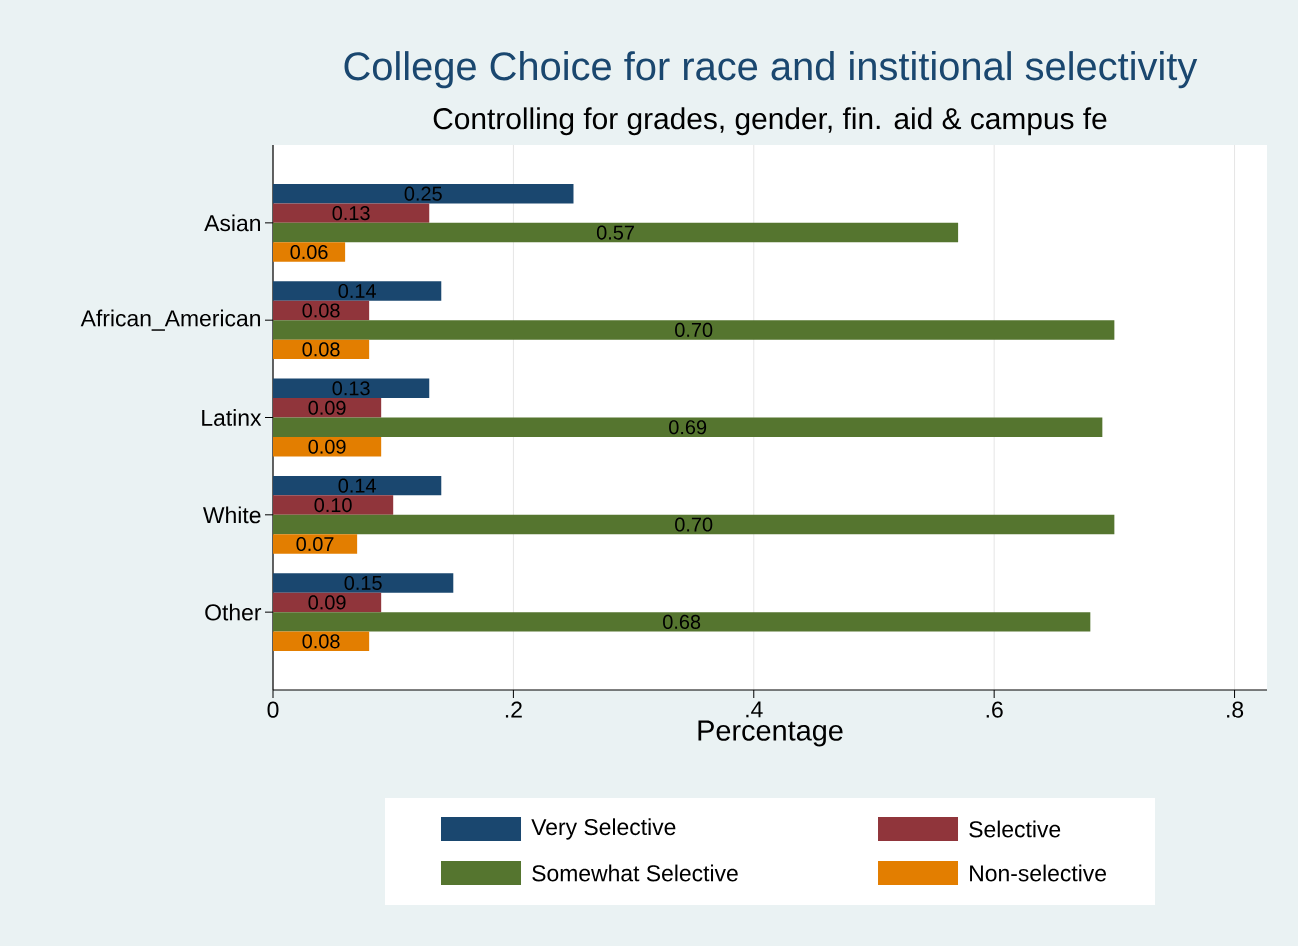  I want to click on x-tick-label: .8, so click(1235, 709).